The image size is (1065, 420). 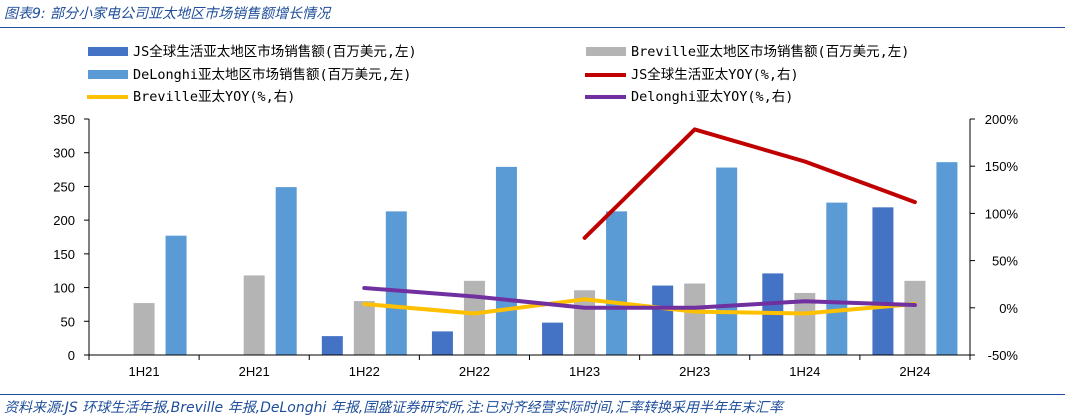 What do you see at coordinates (64, 288) in the screenshot?
I see `left-axis-tick-label: 100` at bounding box center [64, 288].